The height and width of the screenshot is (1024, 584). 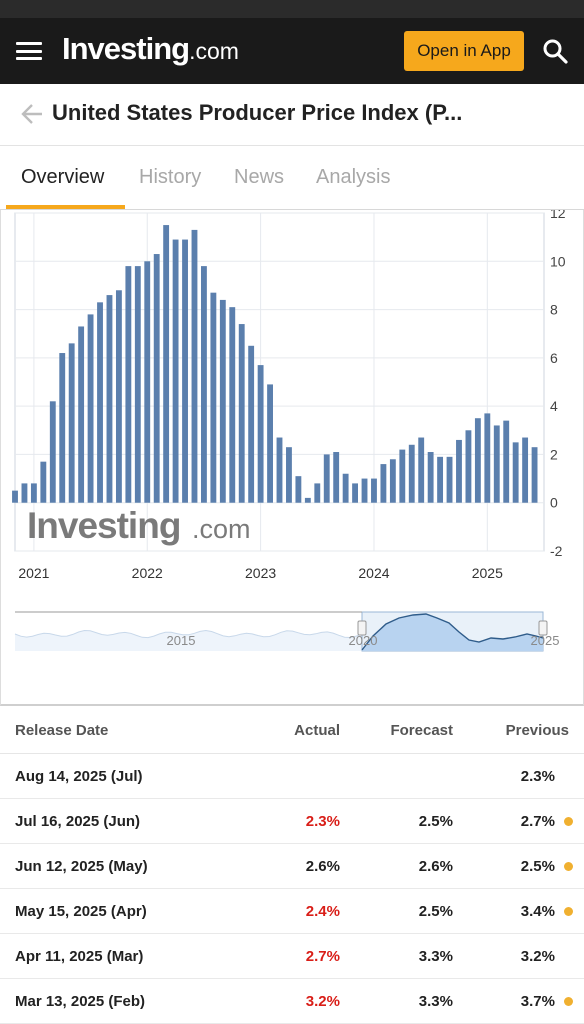 I want to click on watermark-main: Investing, so click(x=103, y=525).